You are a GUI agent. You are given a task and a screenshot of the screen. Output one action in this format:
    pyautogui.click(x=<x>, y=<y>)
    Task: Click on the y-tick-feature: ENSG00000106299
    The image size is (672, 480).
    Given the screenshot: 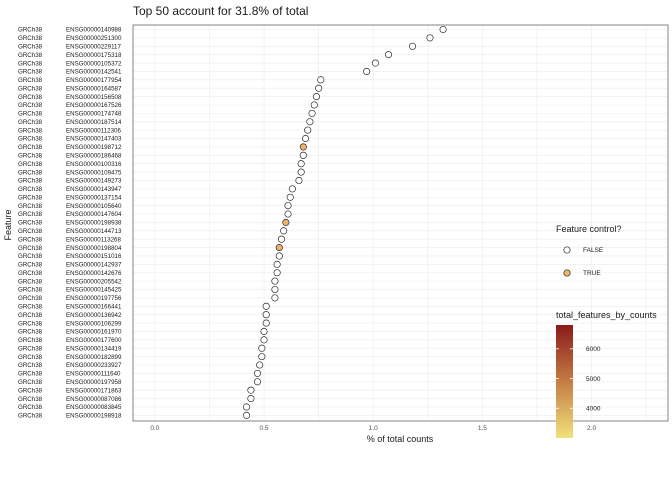 What is the action you would take?
    pyautogui.click(x=94, y=323)
    